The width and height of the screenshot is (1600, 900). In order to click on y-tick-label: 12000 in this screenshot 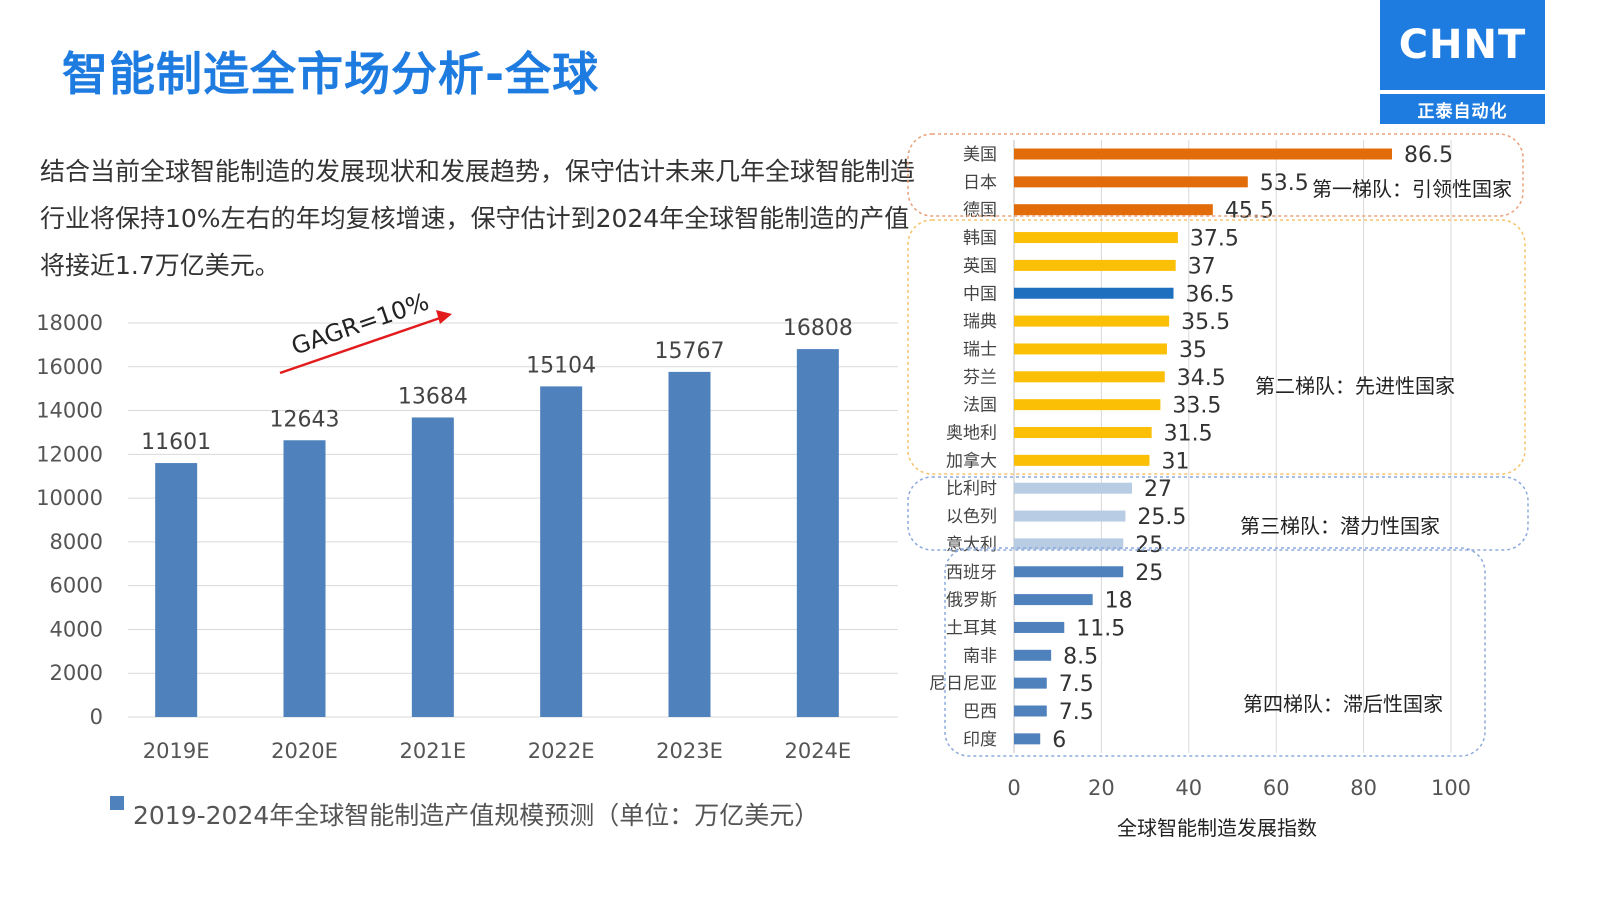, I will do `click(69, 454)`.